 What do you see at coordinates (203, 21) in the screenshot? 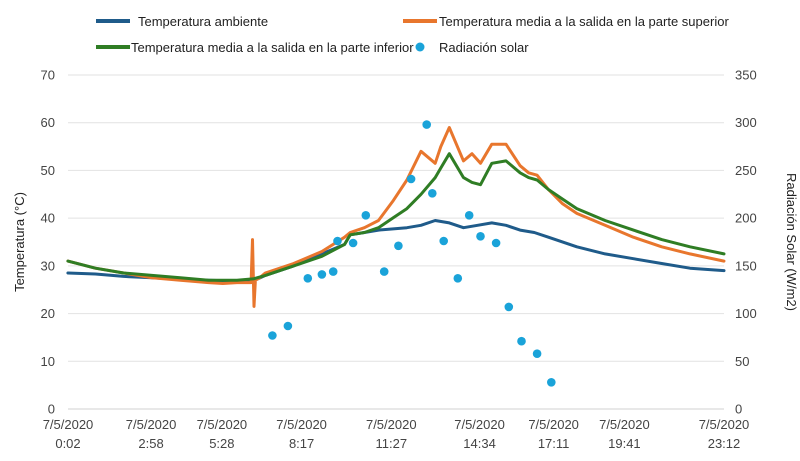
I see `legend-label-ambiente: Temperatura ambiente` at bounding box center [203, 21].